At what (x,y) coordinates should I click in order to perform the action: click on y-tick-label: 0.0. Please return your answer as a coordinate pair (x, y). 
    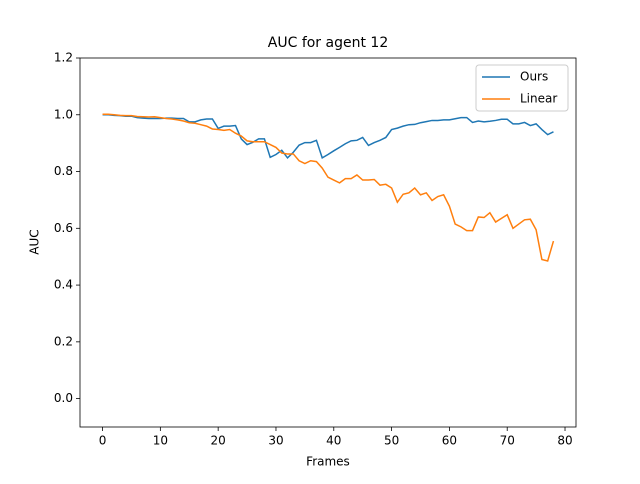
    Looking at the image, I should click on (63, 398).